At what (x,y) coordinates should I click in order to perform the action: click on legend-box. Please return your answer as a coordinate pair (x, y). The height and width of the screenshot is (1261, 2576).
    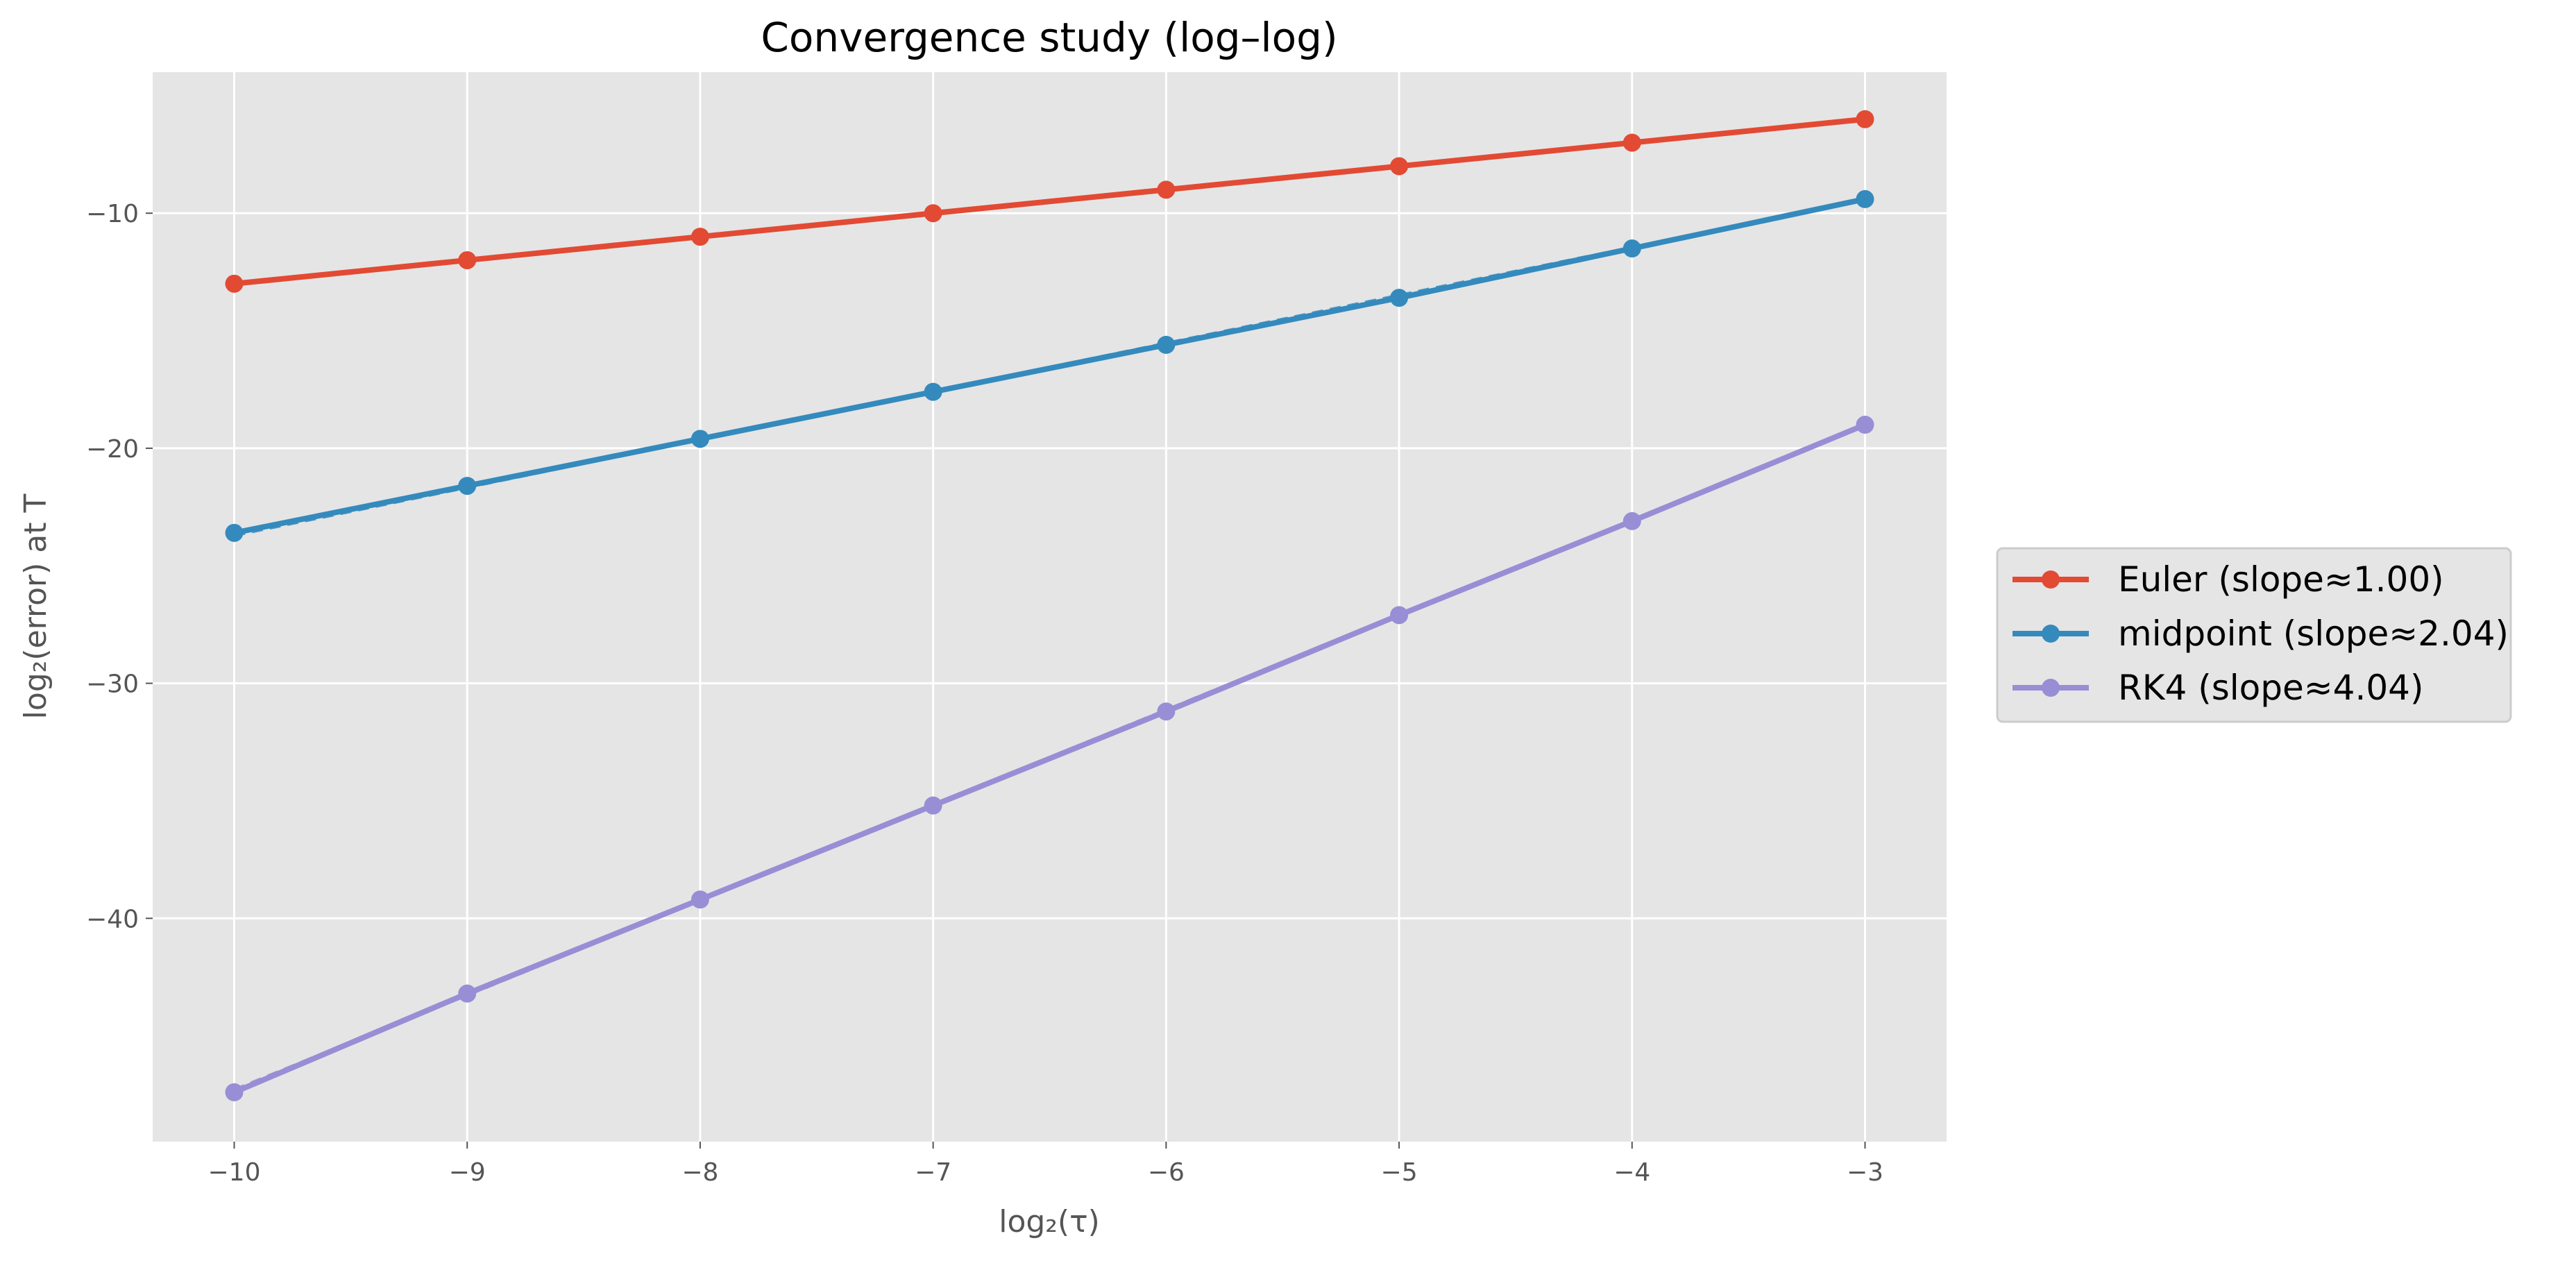
    Looking at the image, I should click on (2254, 635).